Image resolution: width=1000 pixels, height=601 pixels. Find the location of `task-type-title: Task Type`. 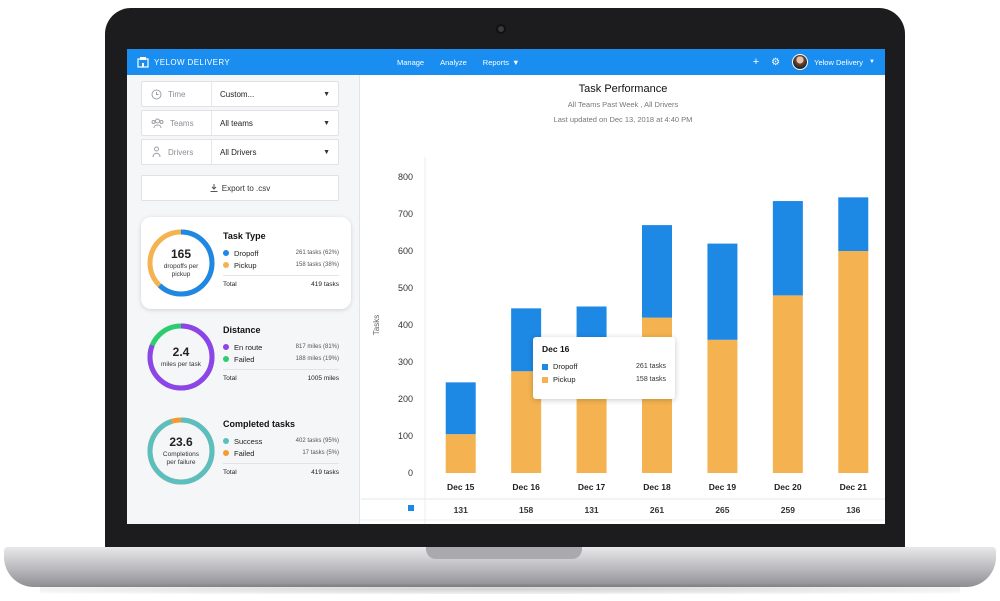

task-type-title: Task Type is located at coordinates (244, 236).